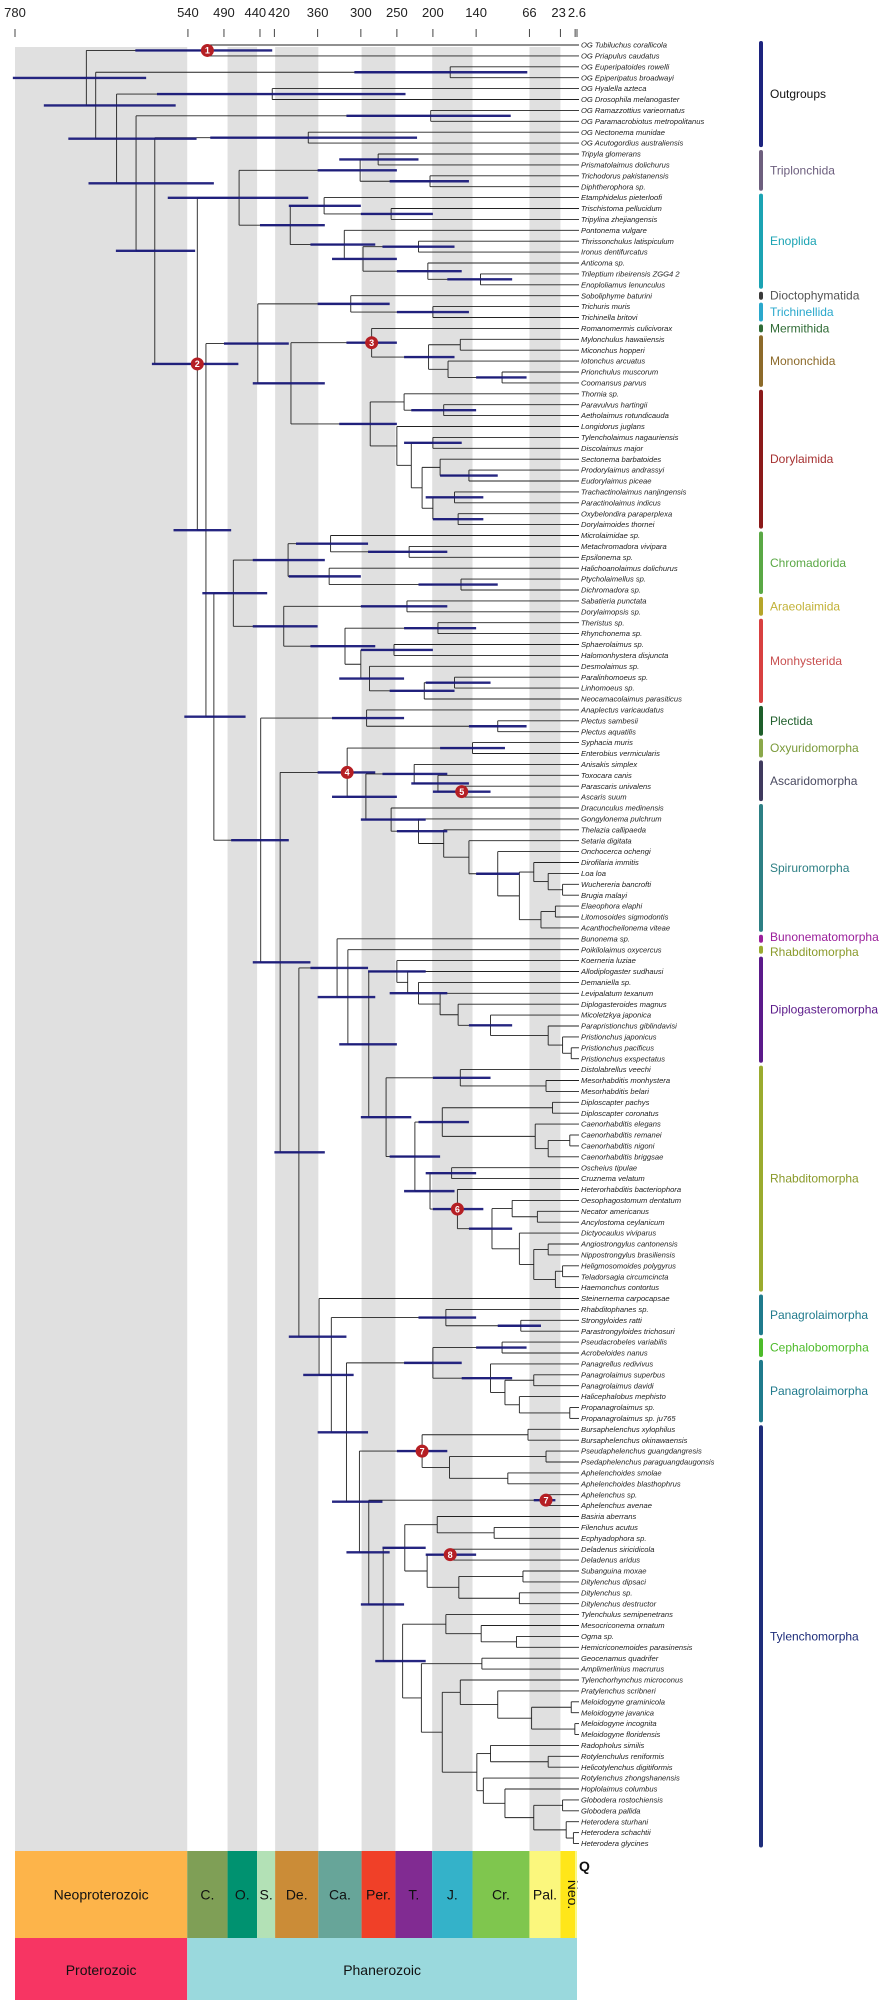 This screenshot has height=2000, width=884. Describe the element at coordinates (606, 982) in the screenshot. I see `taxon-label: Demaniella sp.` at that location.